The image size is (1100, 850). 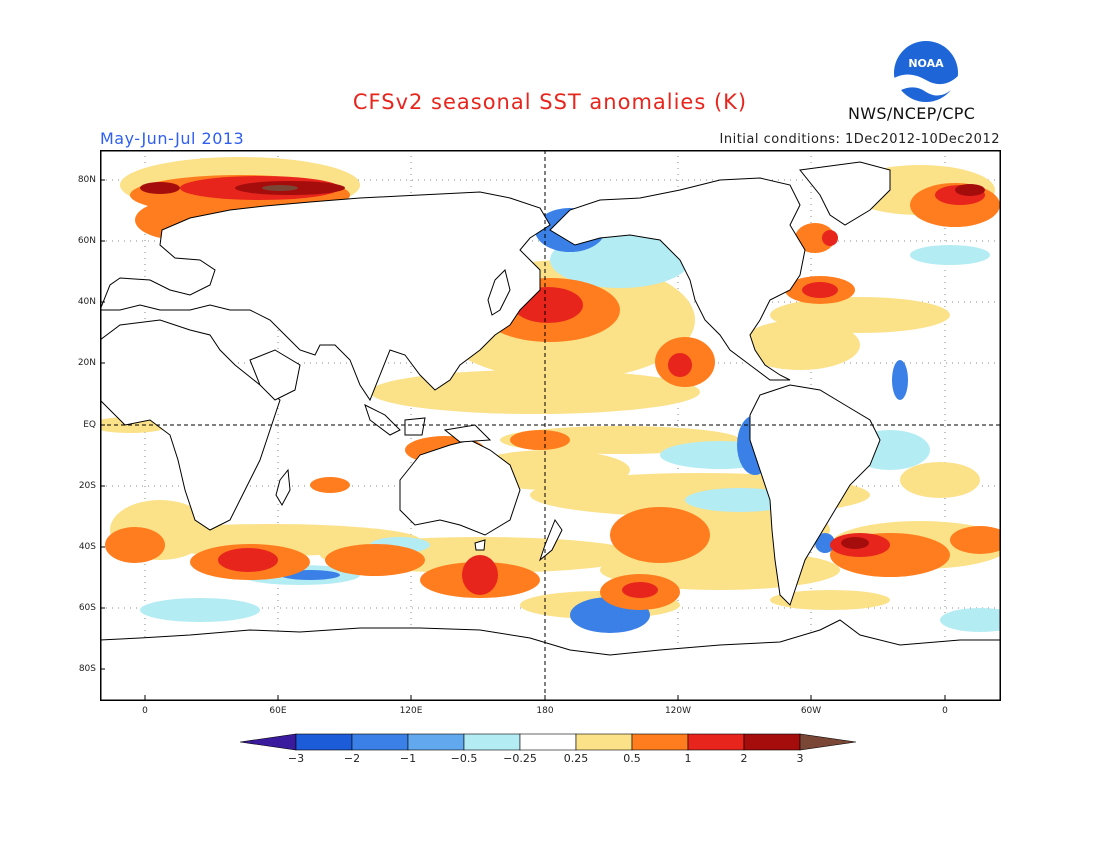 I want to click on noaa-logo: NOAA, so click(x=926, y=73).